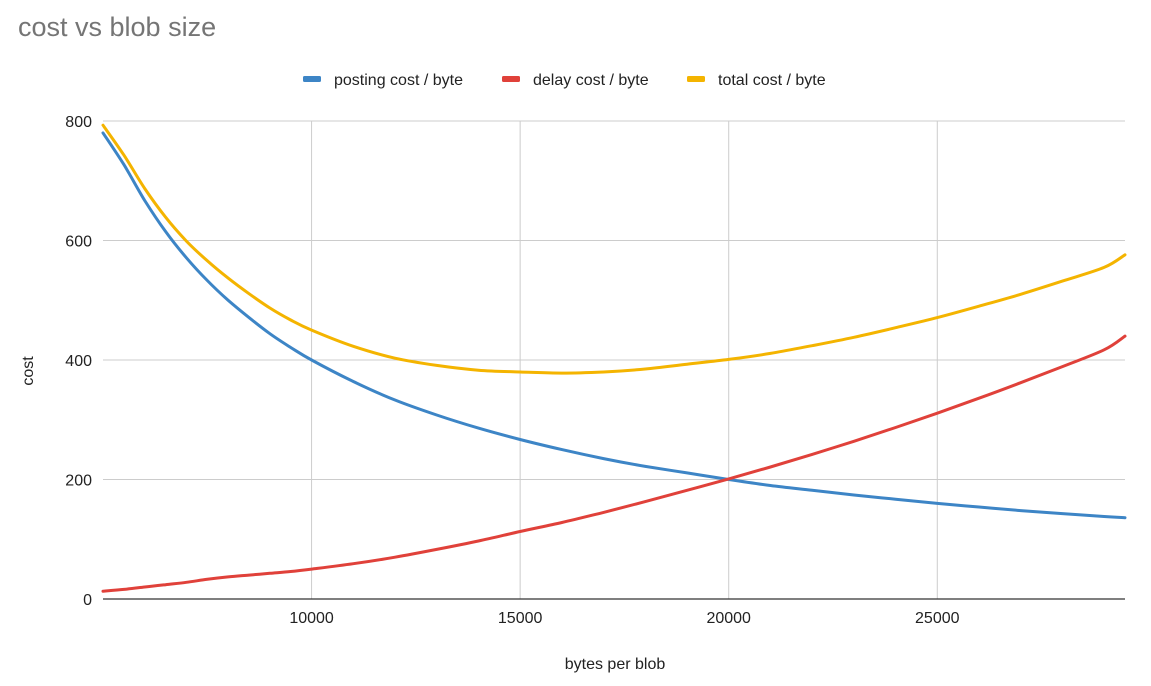 This screenshot has height=686, width=1151. What do you see at coordinates (615, 664) in the screenshot?
I see `x-axis-title: bytes per blob` at bounding box center [615, 664].